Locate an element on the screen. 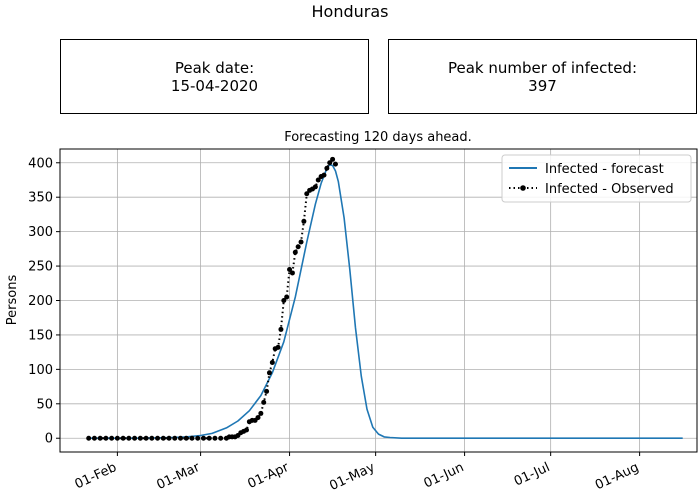 This screenshot has width=700, height=500. peak-date-label: Peak date: is located at coordinates (214, 67).